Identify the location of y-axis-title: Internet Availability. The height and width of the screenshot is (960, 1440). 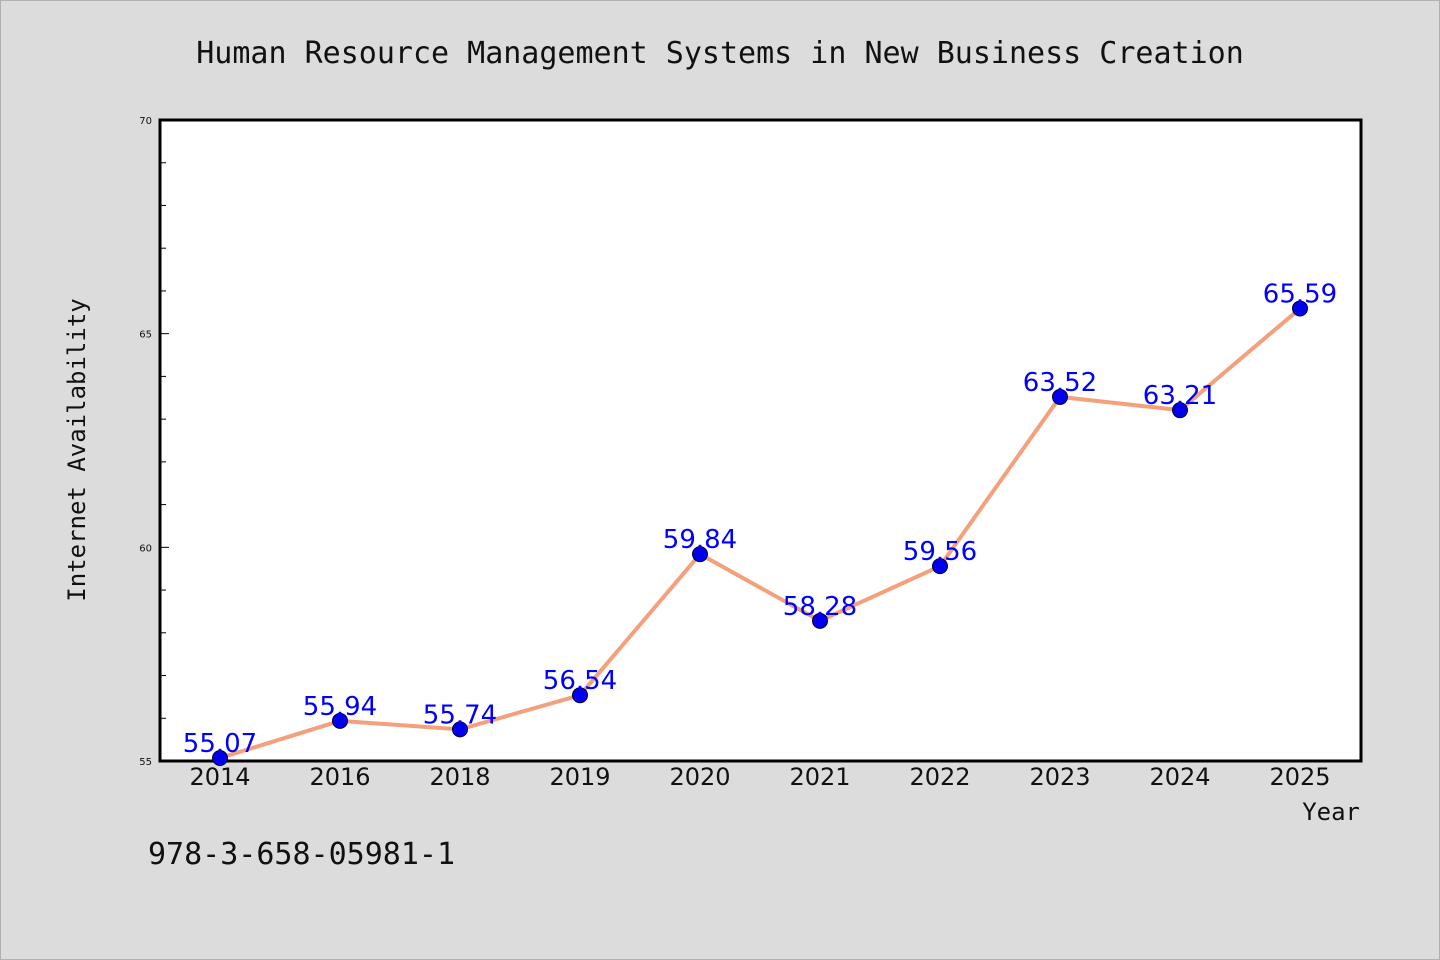
(77, 449).